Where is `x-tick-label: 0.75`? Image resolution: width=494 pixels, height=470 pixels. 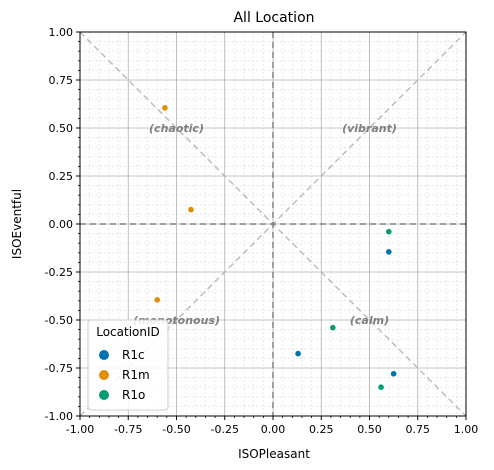 x-tick-label: 0.75 is located at coordinates (418, 429).